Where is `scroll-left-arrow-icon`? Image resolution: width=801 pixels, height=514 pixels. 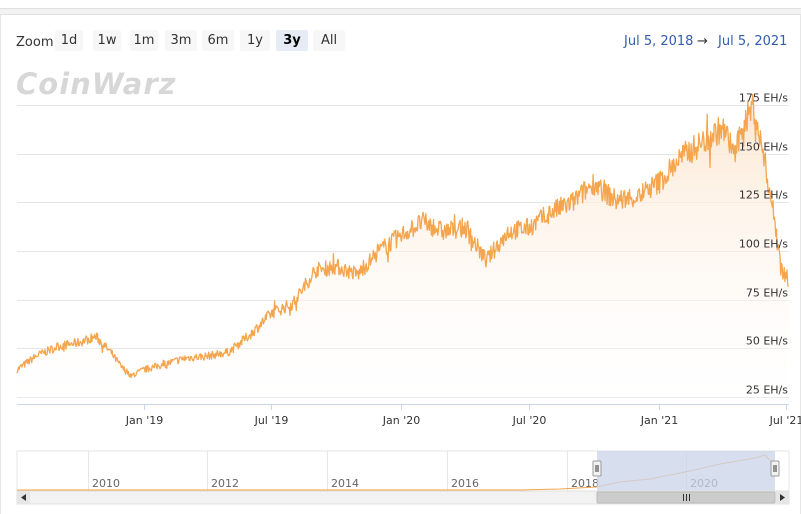 scroll-left-arrow-icon is located at coordinates (23, 497).